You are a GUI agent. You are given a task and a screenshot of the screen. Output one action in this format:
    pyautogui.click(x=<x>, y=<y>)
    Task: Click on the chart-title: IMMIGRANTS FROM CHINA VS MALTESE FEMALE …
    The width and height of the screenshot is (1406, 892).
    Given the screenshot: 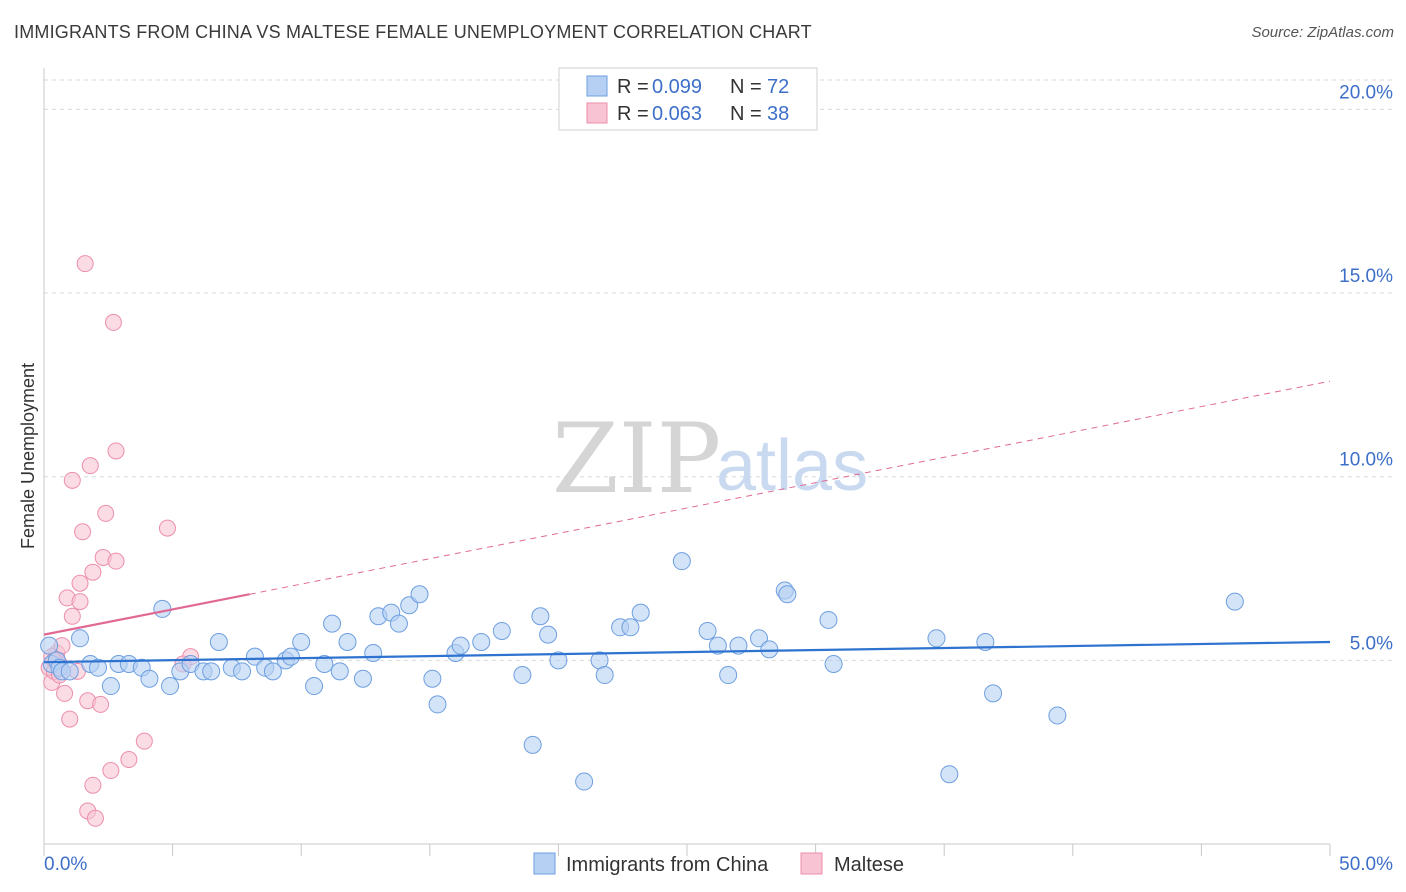 What is the action you would take?
    pyautogui.click(x=413, y=32)
    